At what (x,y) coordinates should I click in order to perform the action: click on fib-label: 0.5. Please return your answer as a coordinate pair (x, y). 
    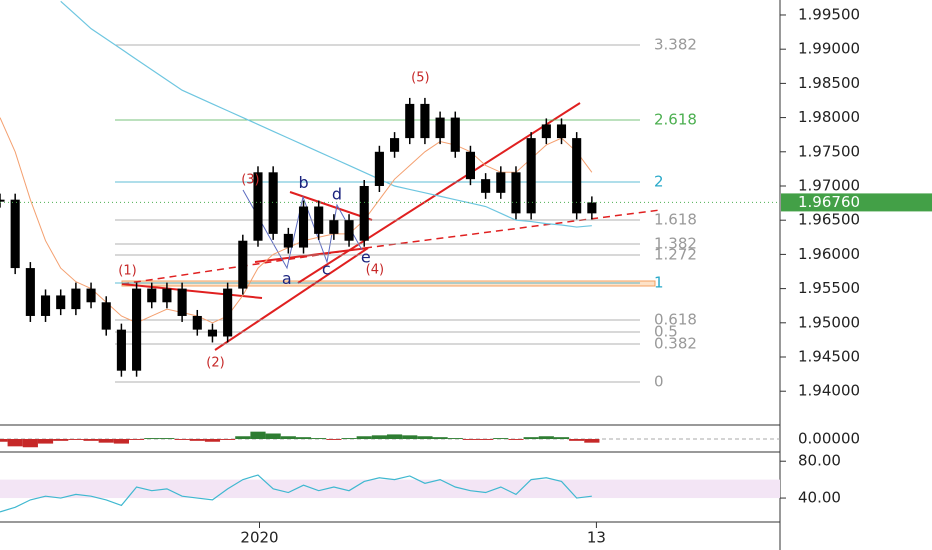
    Looking at the image, I should click on (666, 331).